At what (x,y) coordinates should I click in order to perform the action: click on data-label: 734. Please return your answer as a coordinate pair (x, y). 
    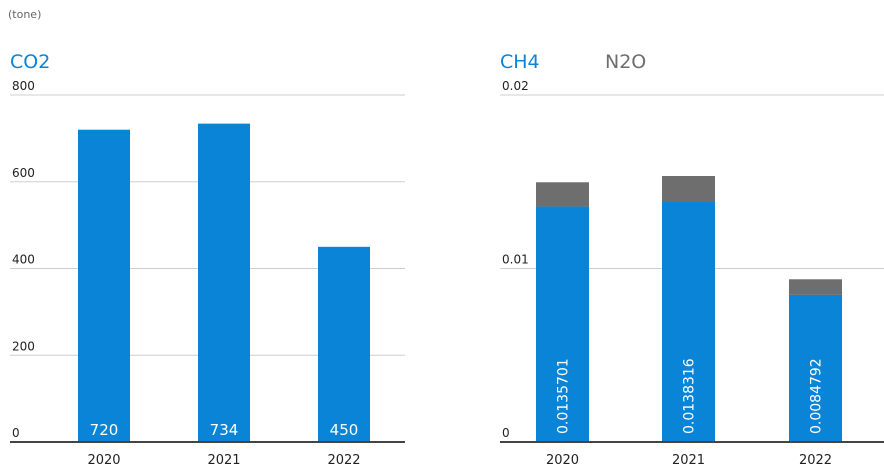
    Looking at the image, I should click on (224, 430).